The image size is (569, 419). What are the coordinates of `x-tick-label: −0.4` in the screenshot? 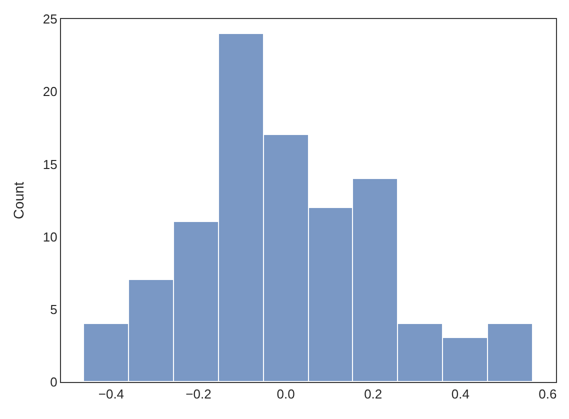 It's located at (111, 394).